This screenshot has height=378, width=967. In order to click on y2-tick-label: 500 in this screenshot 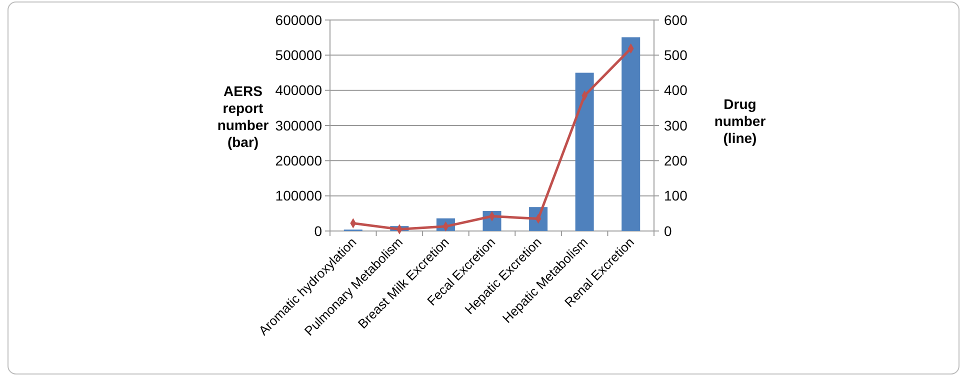, I will do `click(676, 55)`.